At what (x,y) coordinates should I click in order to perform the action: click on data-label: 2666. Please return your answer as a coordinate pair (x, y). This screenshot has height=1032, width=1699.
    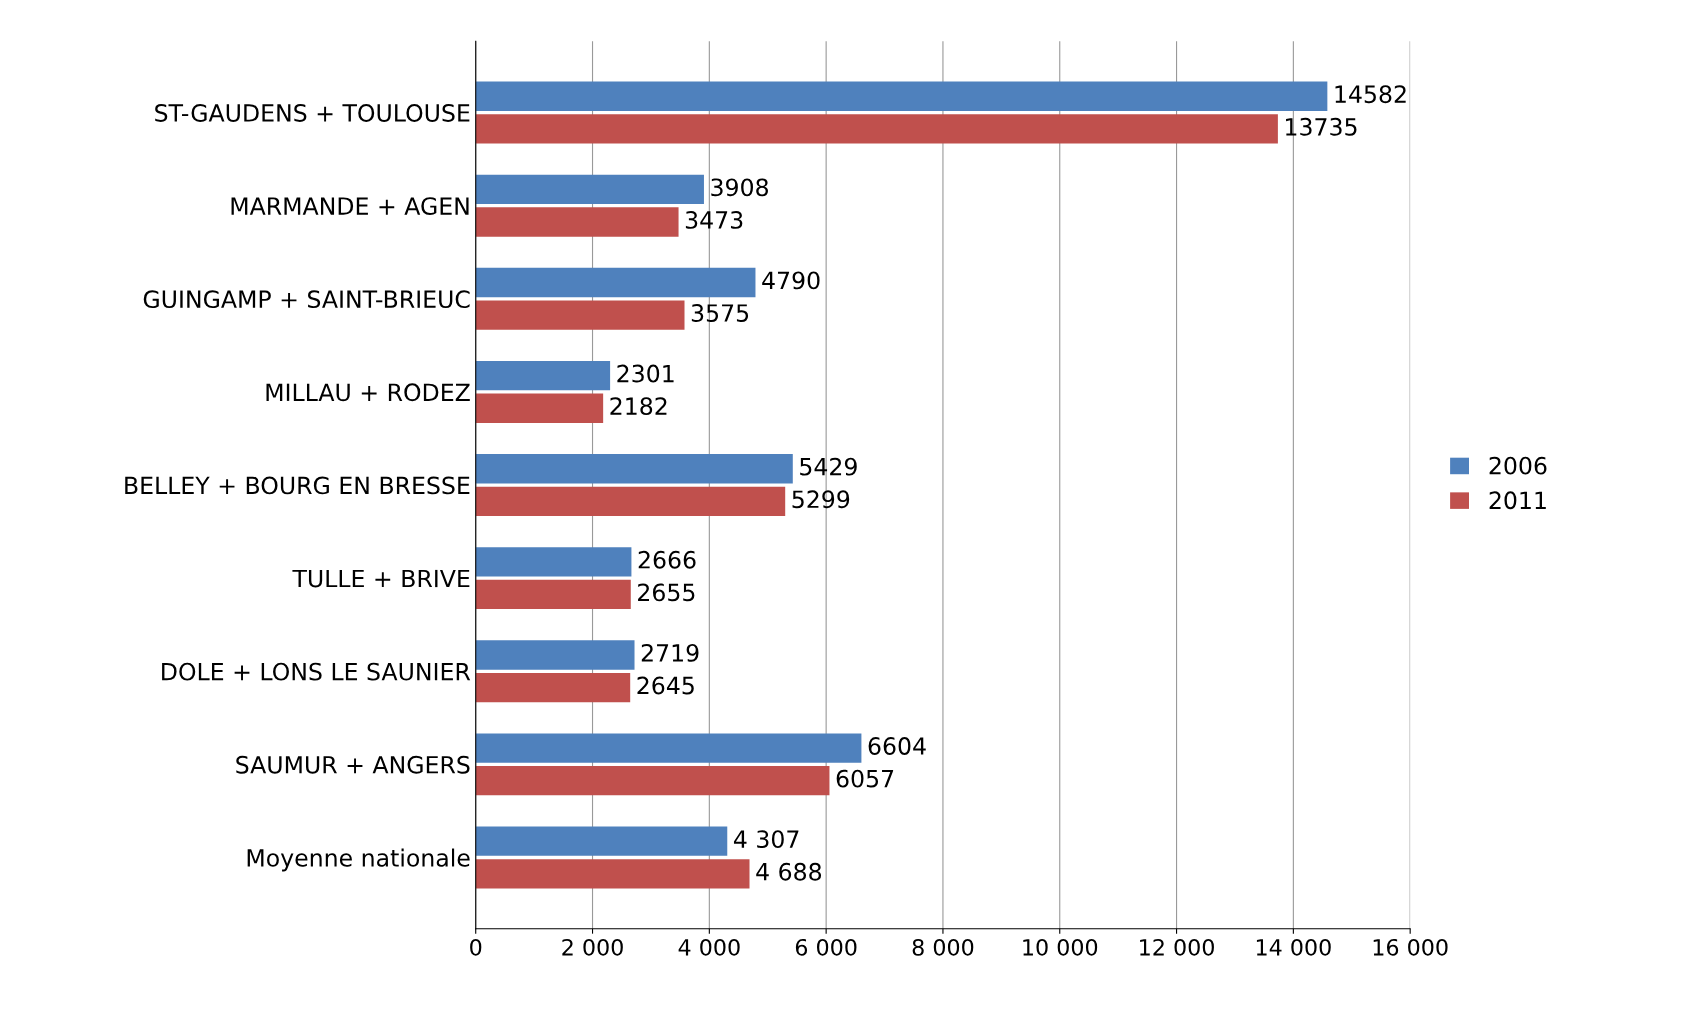
    Looking at the image, I should click on (667, 559).